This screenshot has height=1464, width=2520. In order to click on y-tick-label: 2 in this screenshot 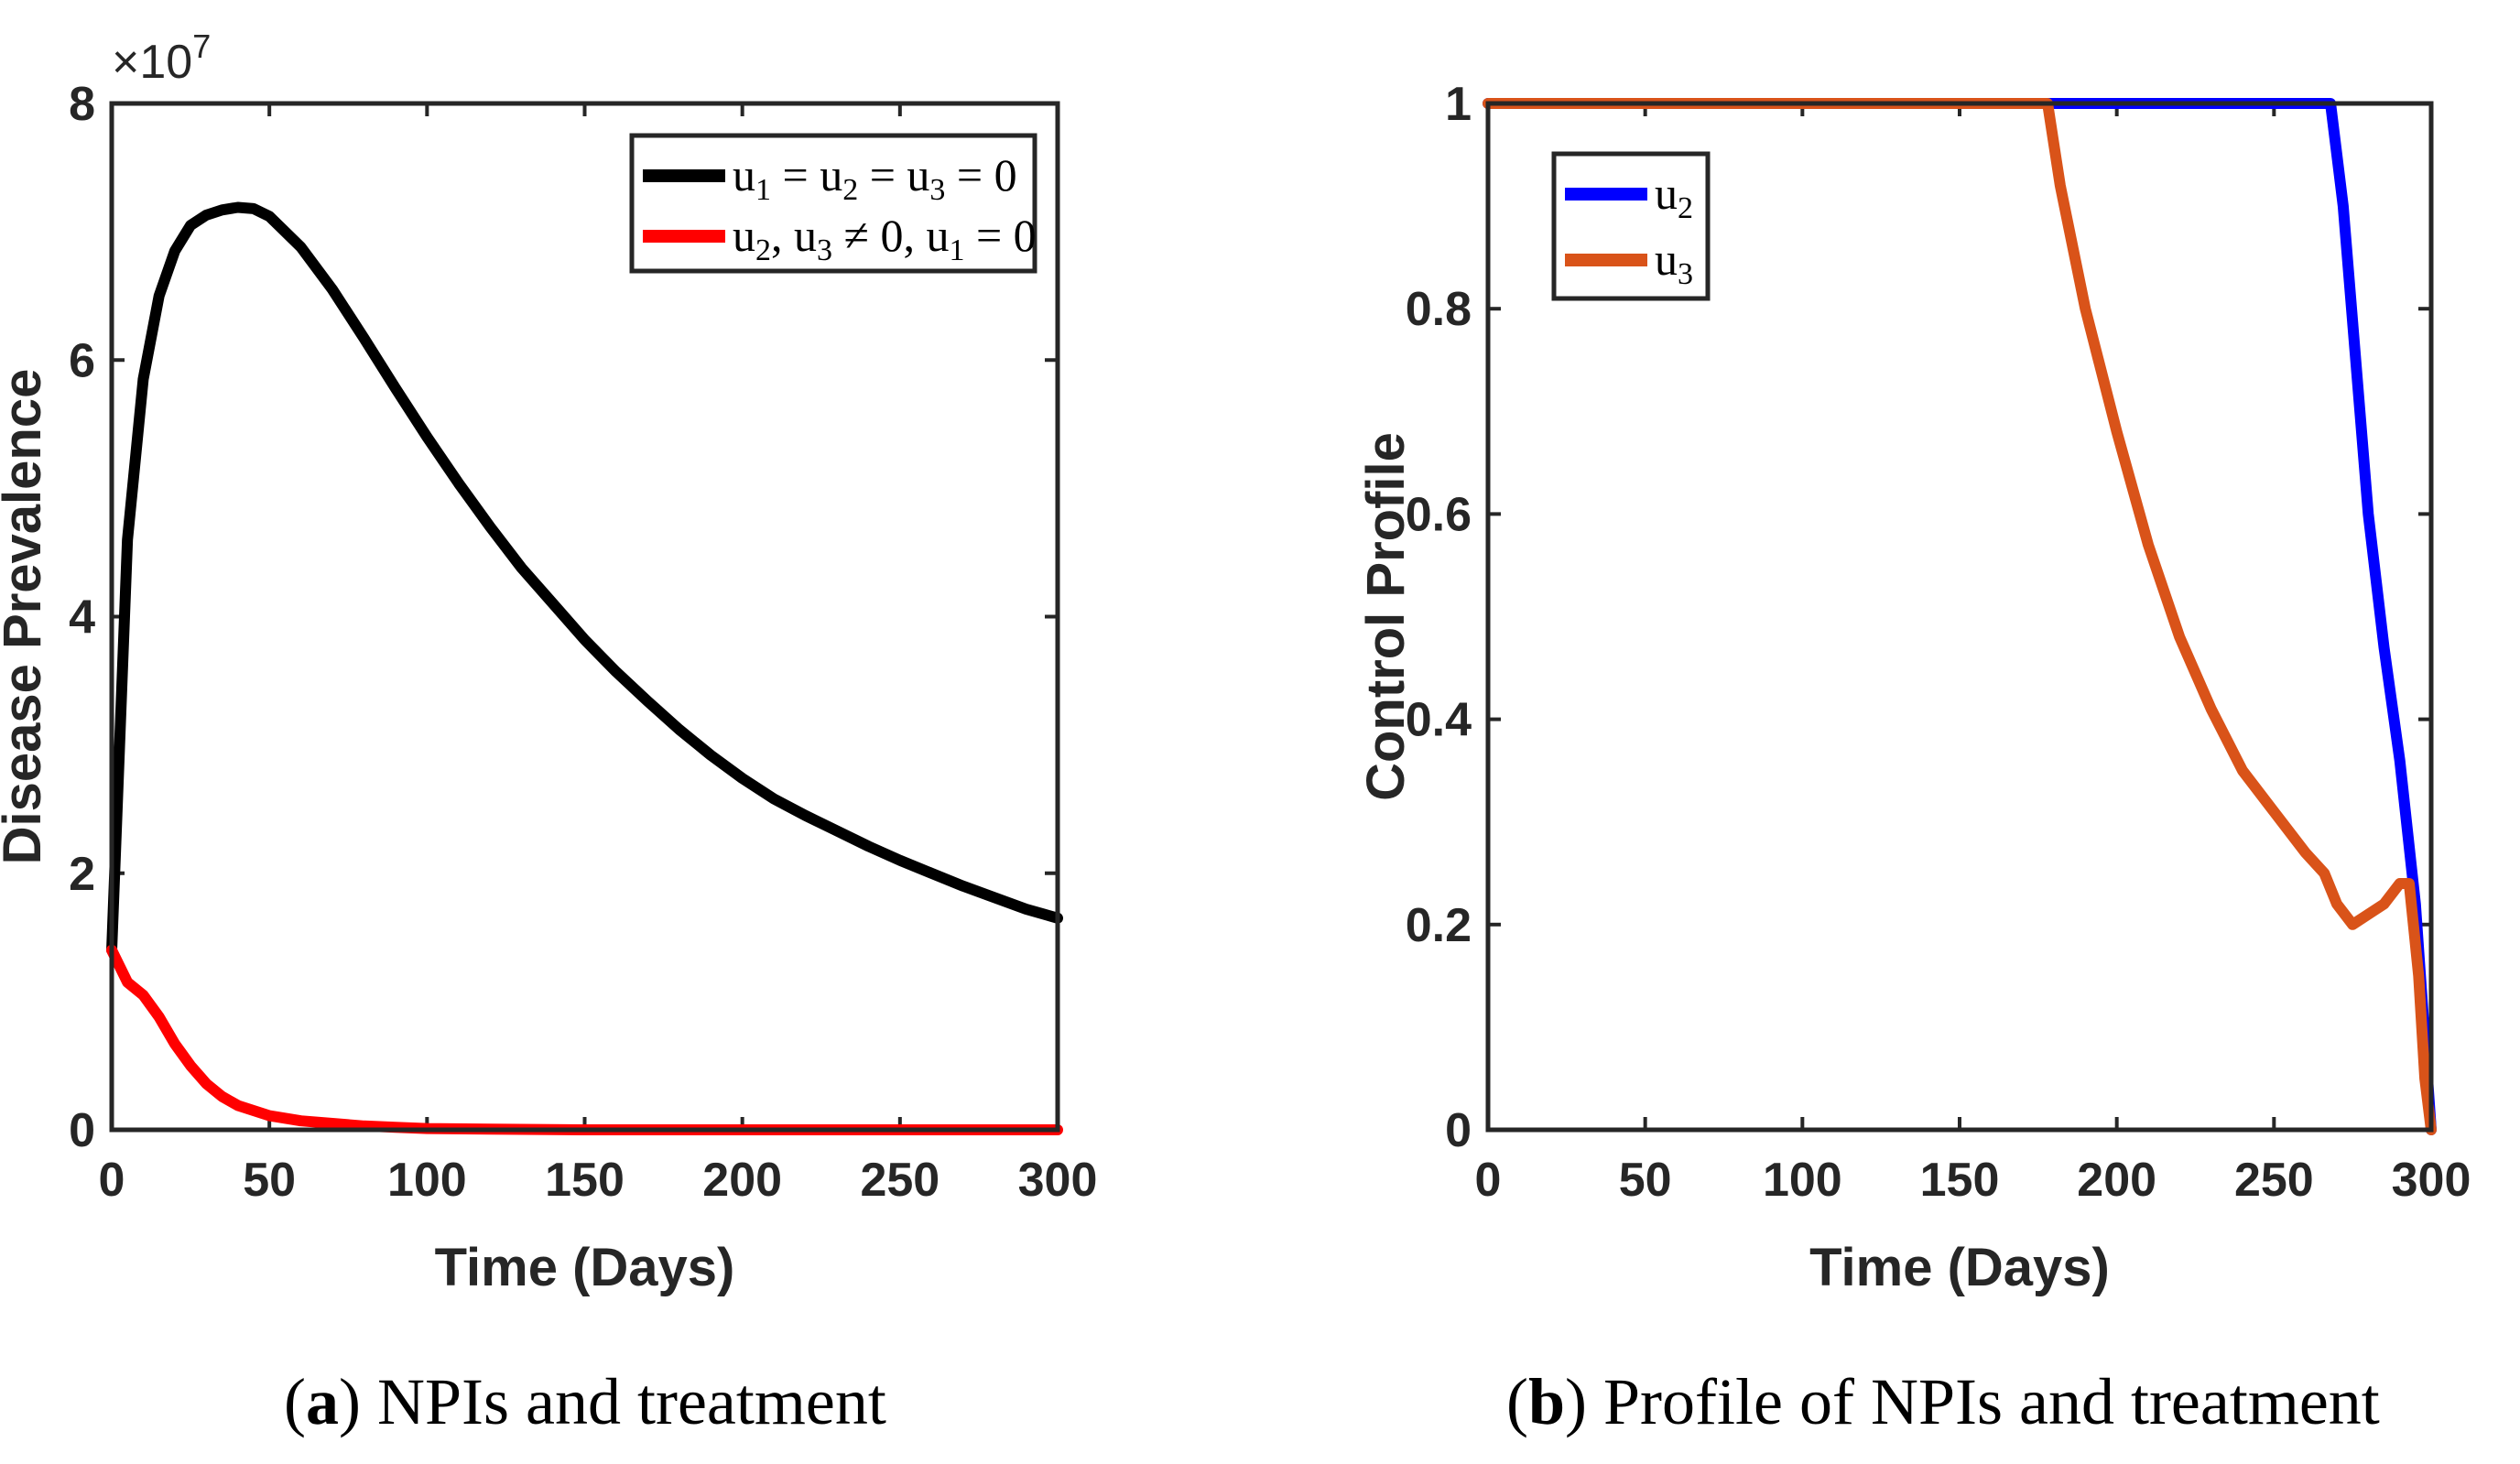, I will do `click(82, 874)`.